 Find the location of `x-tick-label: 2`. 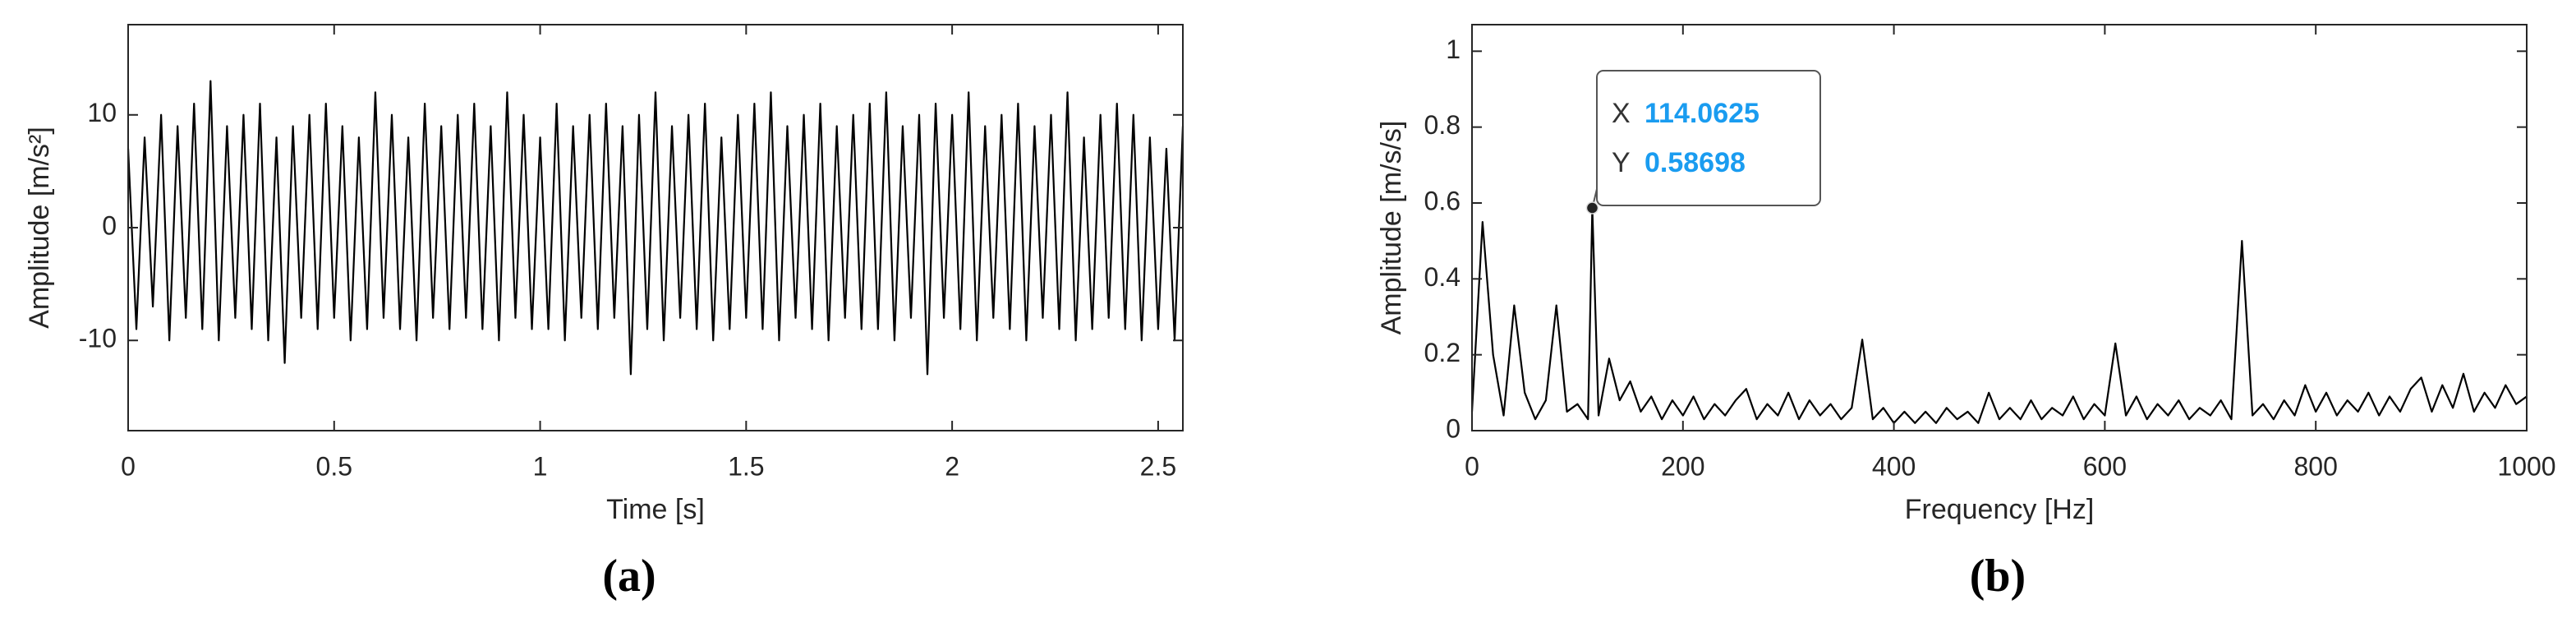

x-tick-label: 2 is located at coordinates (952, 466).